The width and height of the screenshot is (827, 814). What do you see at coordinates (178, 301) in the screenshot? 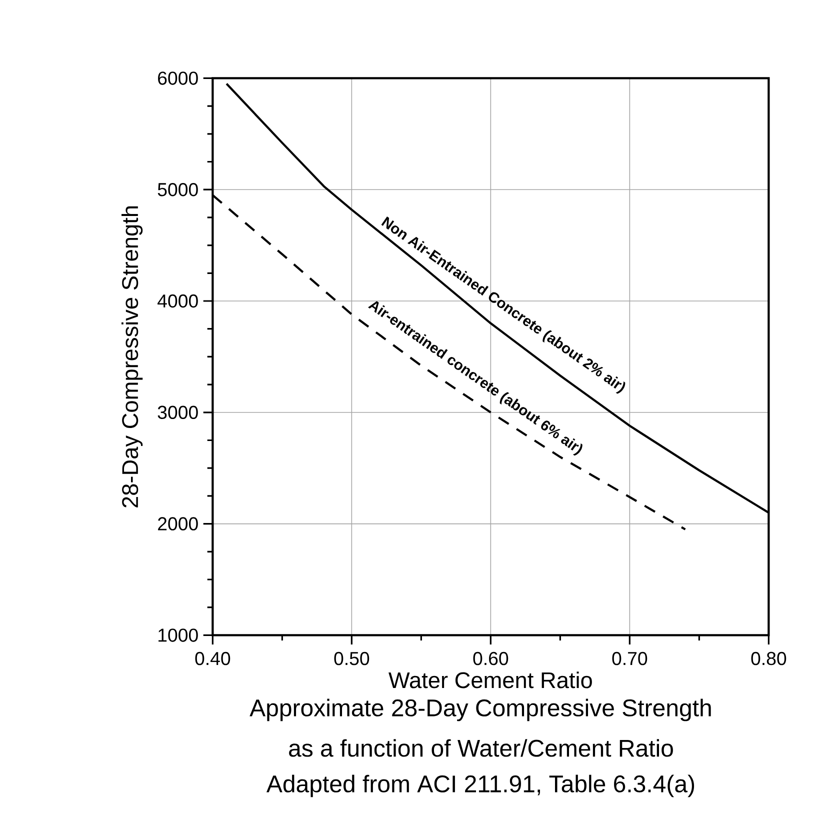
I see `y-tick-label: 4000` at bounding box center [178, 301].